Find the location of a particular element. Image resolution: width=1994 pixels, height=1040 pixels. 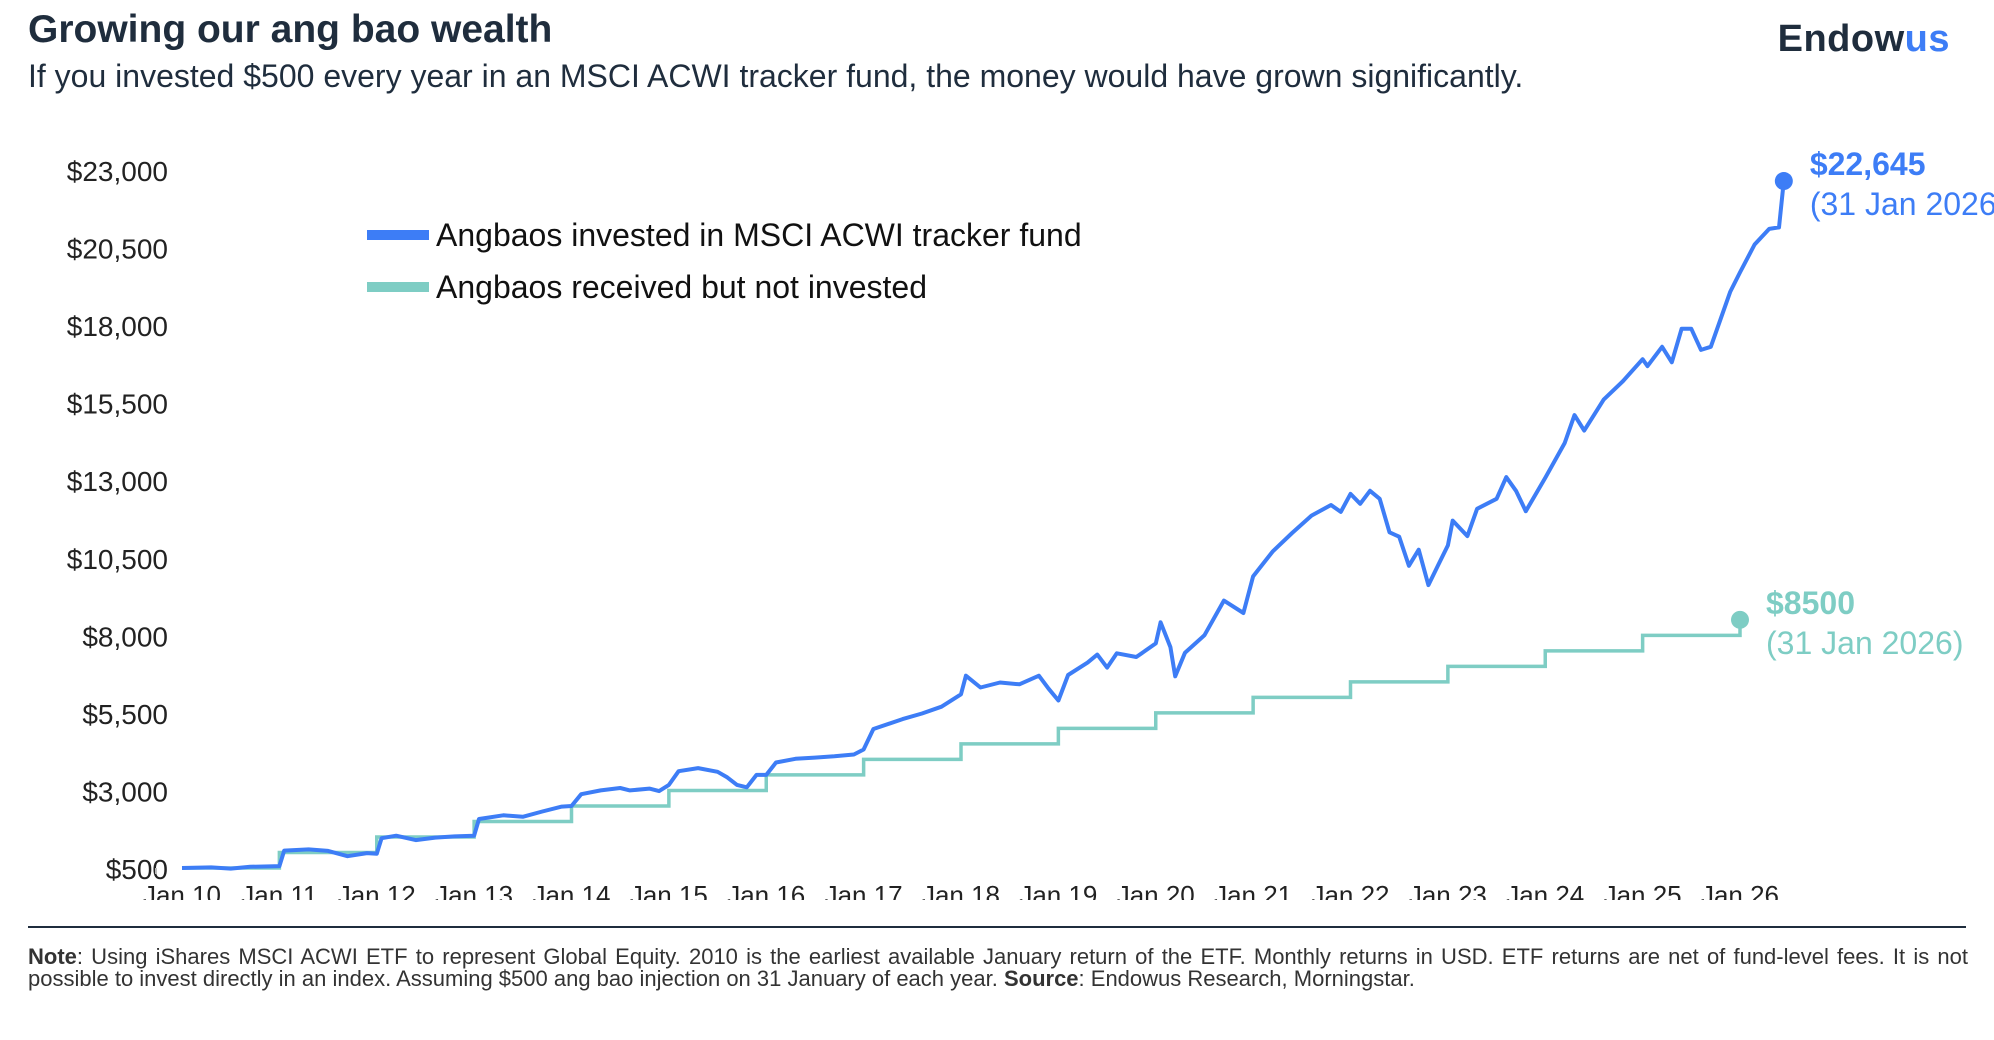

legend-swatch-invested is located at coordinates (398, 235).